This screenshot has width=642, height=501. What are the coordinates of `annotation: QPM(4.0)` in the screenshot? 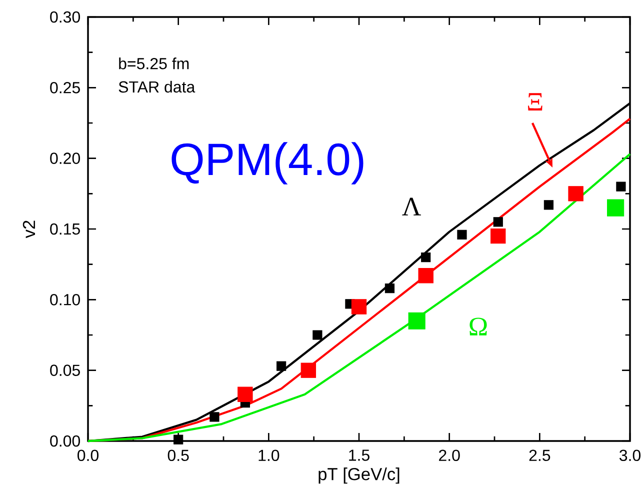 It's located at (268, 163).